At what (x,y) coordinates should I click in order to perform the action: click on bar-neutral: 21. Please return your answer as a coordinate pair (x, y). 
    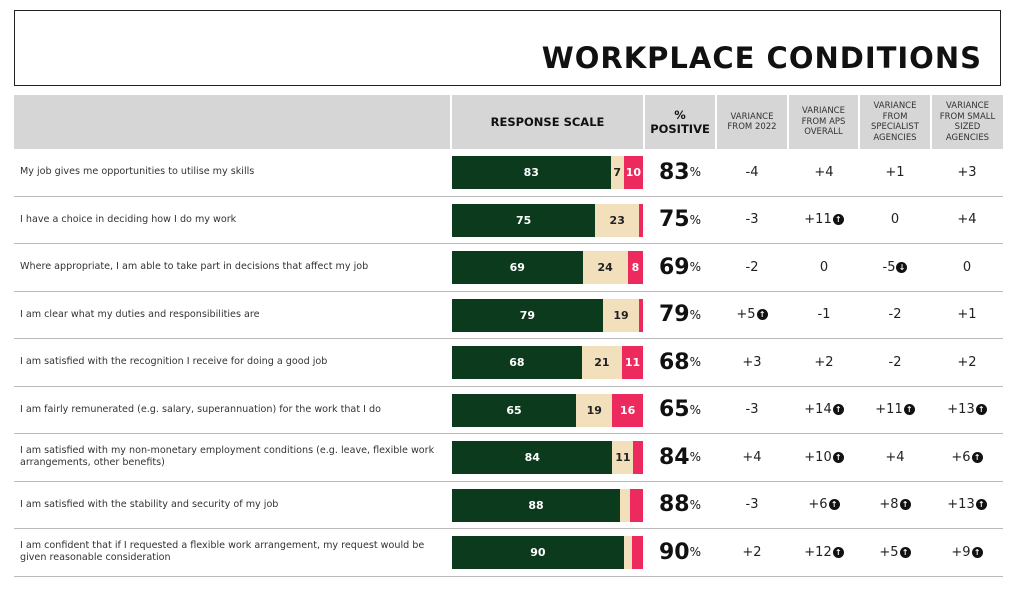
    Looking at the image, I should click on (601, 362).